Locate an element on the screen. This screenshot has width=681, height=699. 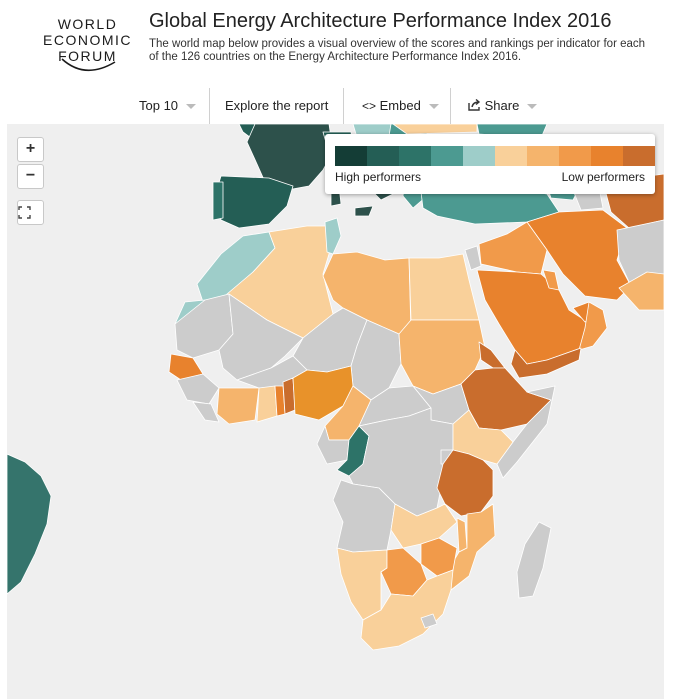
country-oman is located at coordinates (593, 326).